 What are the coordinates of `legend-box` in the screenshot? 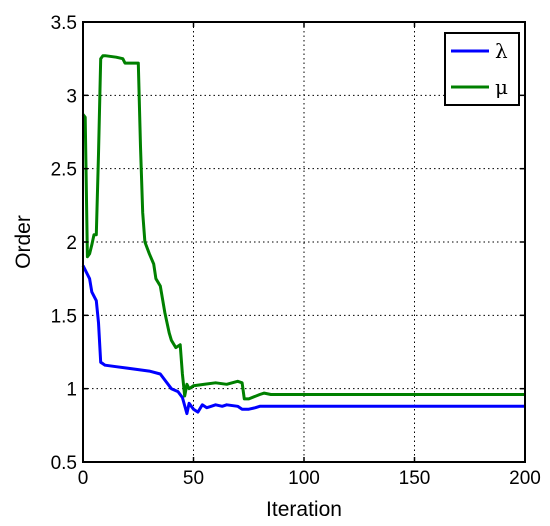 It's located at (482, 69).